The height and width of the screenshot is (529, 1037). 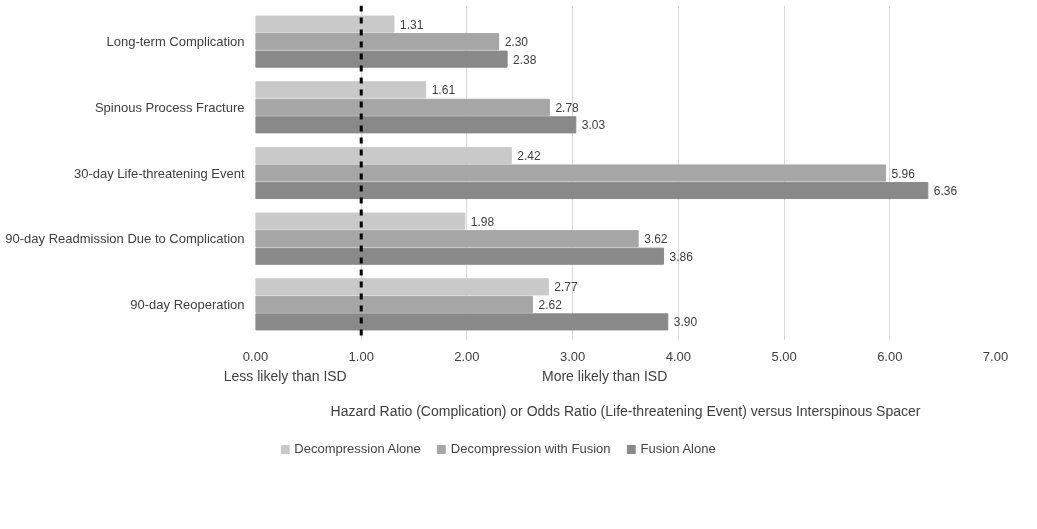 What do you see at coordinates (995, 356) in the screenshot?
I see `x-tick-label: 7.00` at bounding box center [995, 356].